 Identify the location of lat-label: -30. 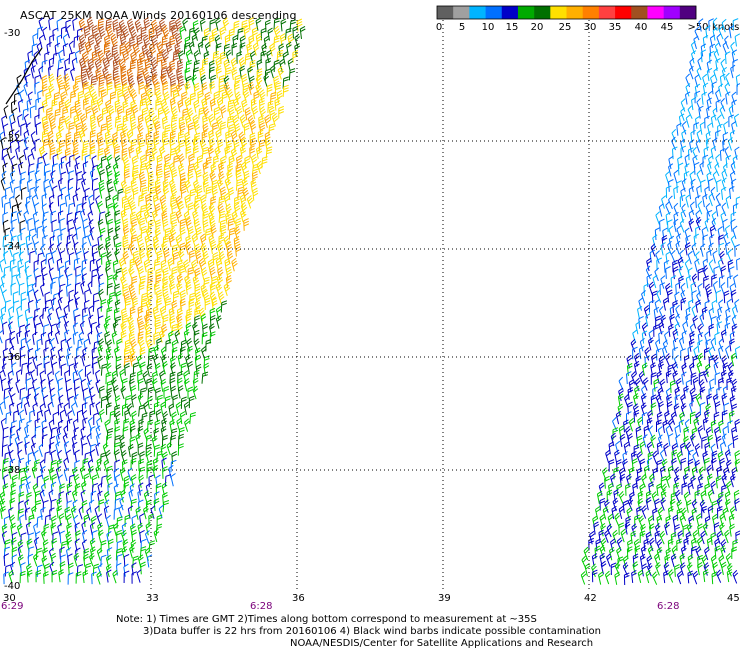
(12, 33).